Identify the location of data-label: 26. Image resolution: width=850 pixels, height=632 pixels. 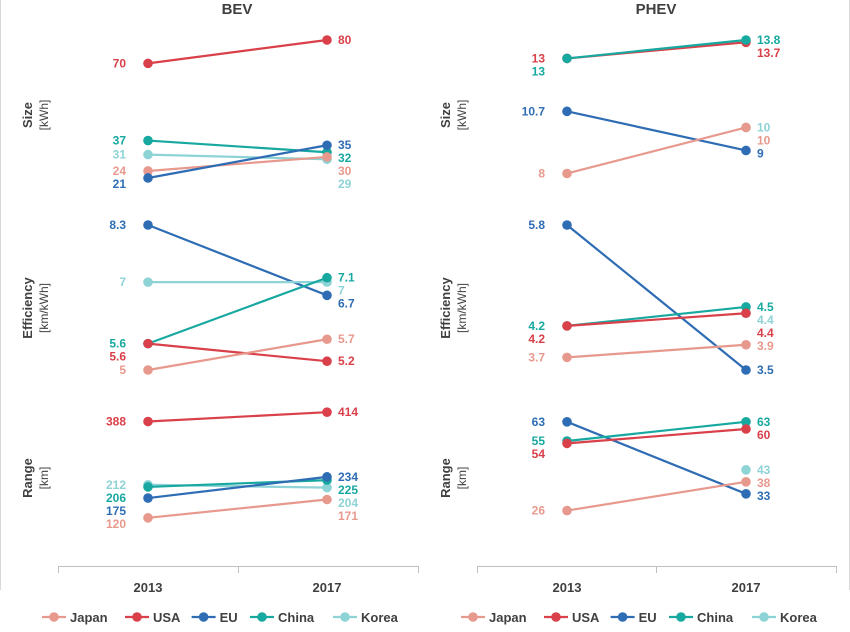
(539, 511).